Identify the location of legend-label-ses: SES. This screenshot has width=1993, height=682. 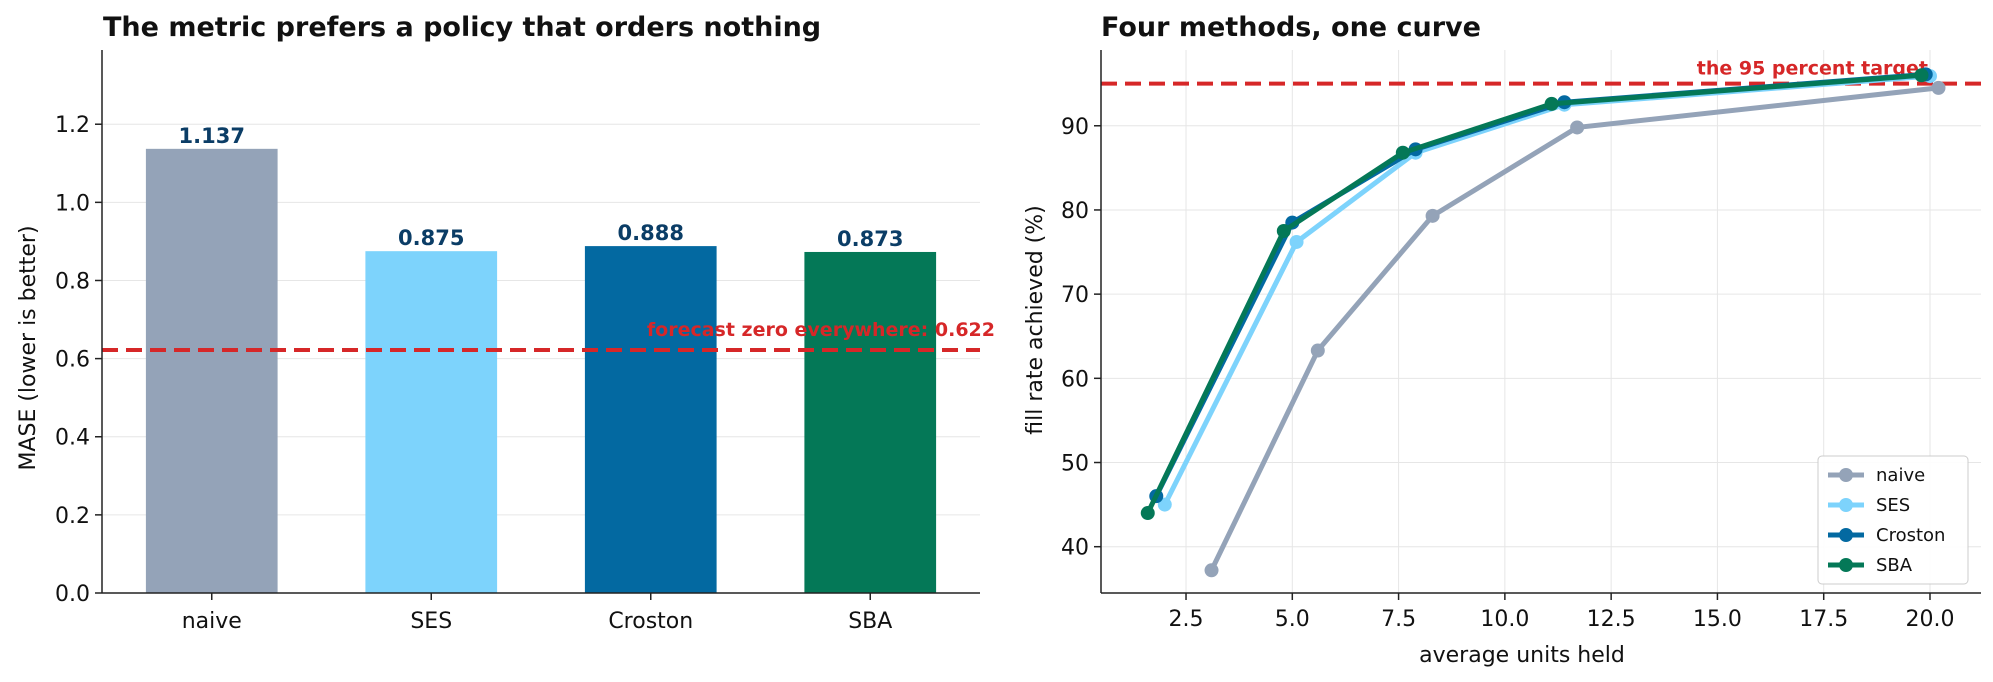
(1893, 505).